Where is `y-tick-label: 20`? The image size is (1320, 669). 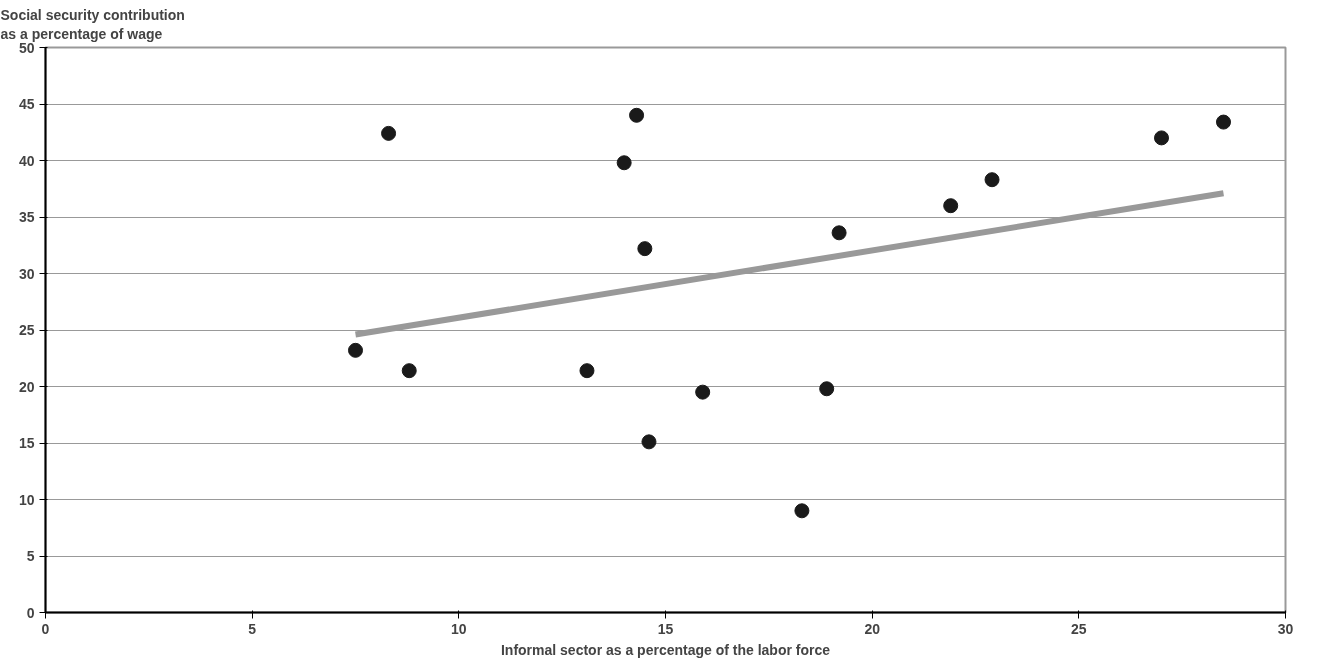
y-tick-label: 20 is located at coordinates (26, 386).